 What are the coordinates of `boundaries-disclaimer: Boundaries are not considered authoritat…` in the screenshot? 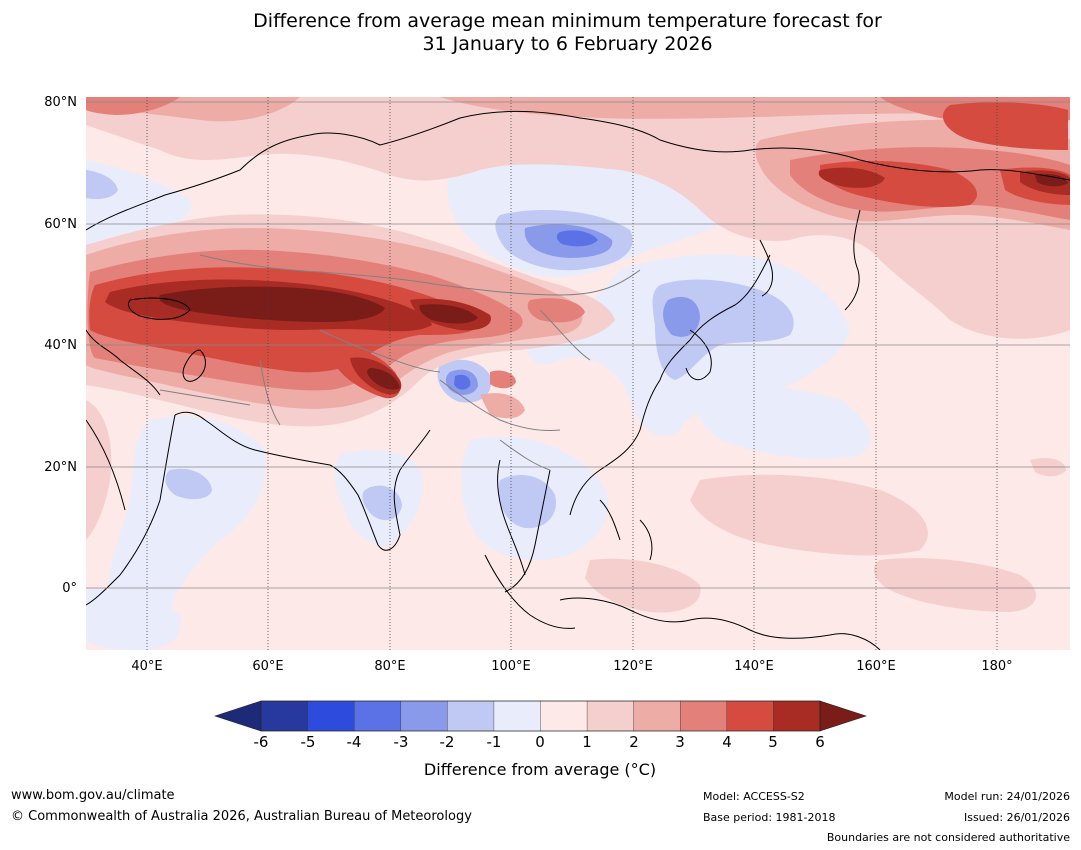 It's located at (948, 837).